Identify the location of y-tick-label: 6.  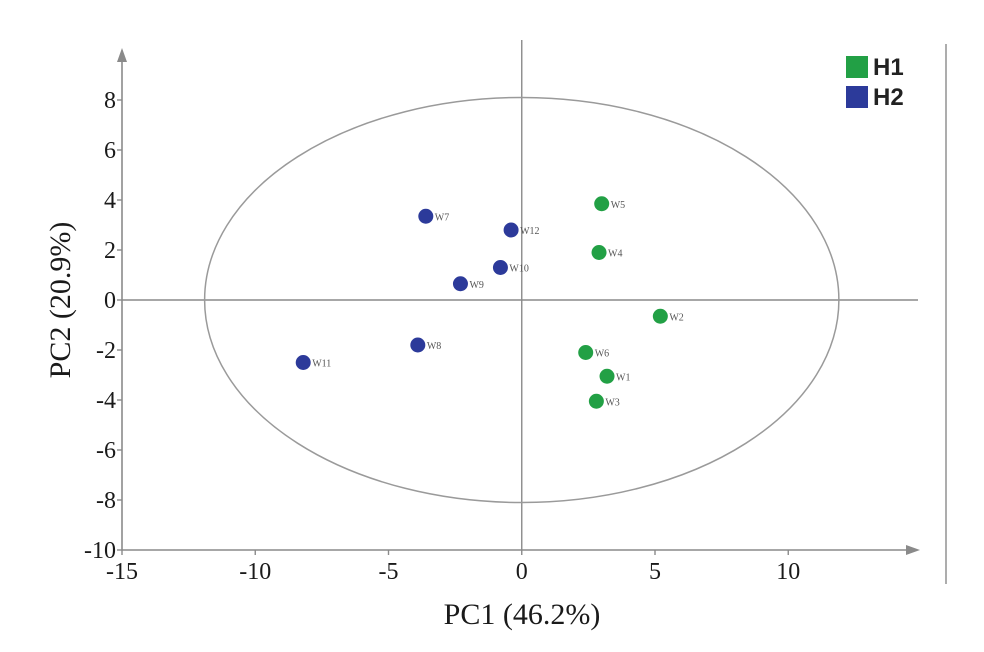
(110, 151).